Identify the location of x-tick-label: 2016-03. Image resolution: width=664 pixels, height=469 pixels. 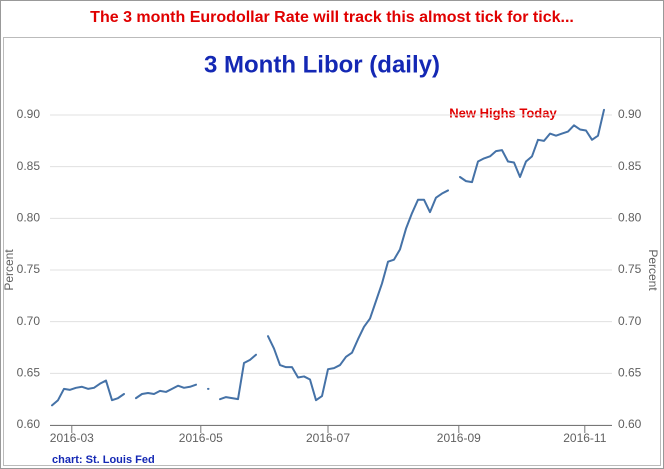
(72, 438).